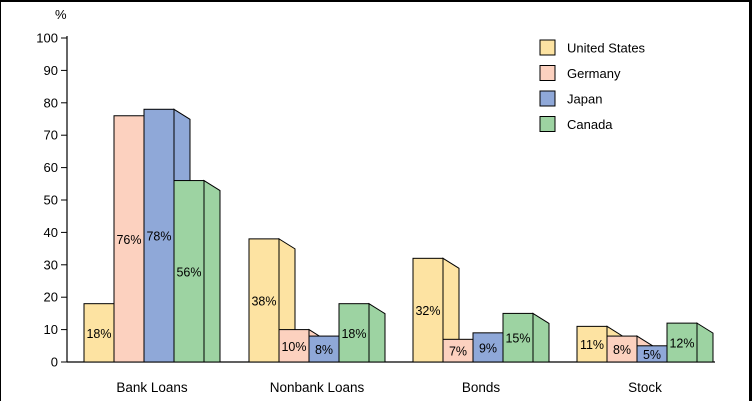 The width and height of the screenshot is (752, 401). I want to click on category-label: Bank Loans, so click(152, 387).